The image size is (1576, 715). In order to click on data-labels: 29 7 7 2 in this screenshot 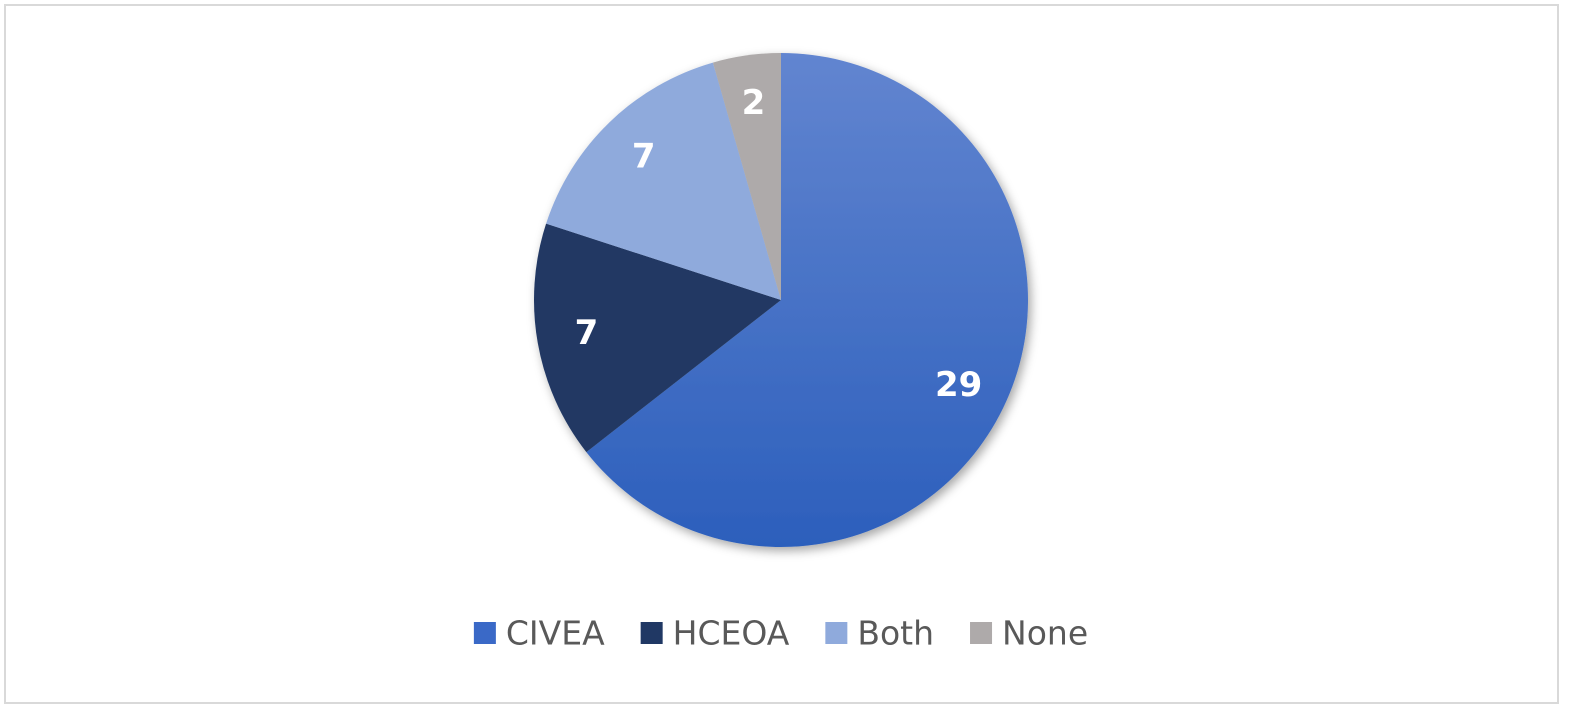, I will do `click(779, 244)`.